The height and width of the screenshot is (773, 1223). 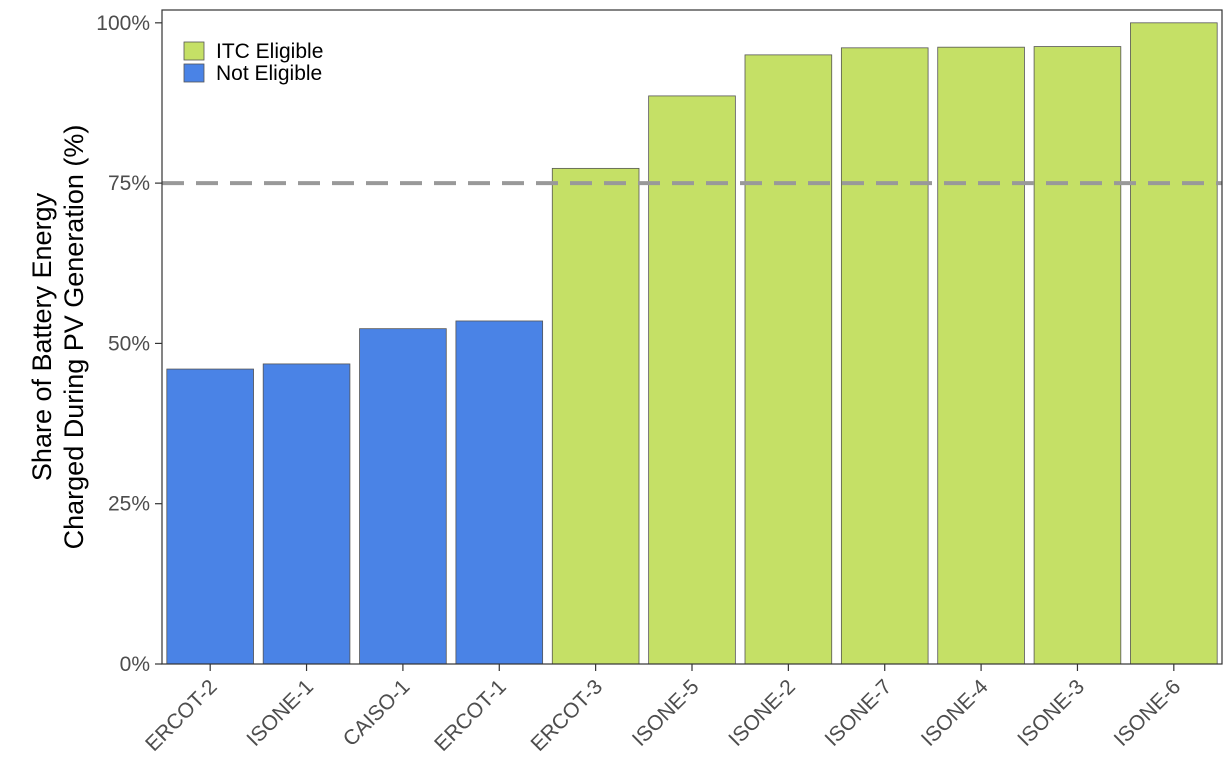 What do you see at coordinates (955, 713) in the screenshot?
I see `x-tick-label: ISONE-4` at bounding box center [955, 713].